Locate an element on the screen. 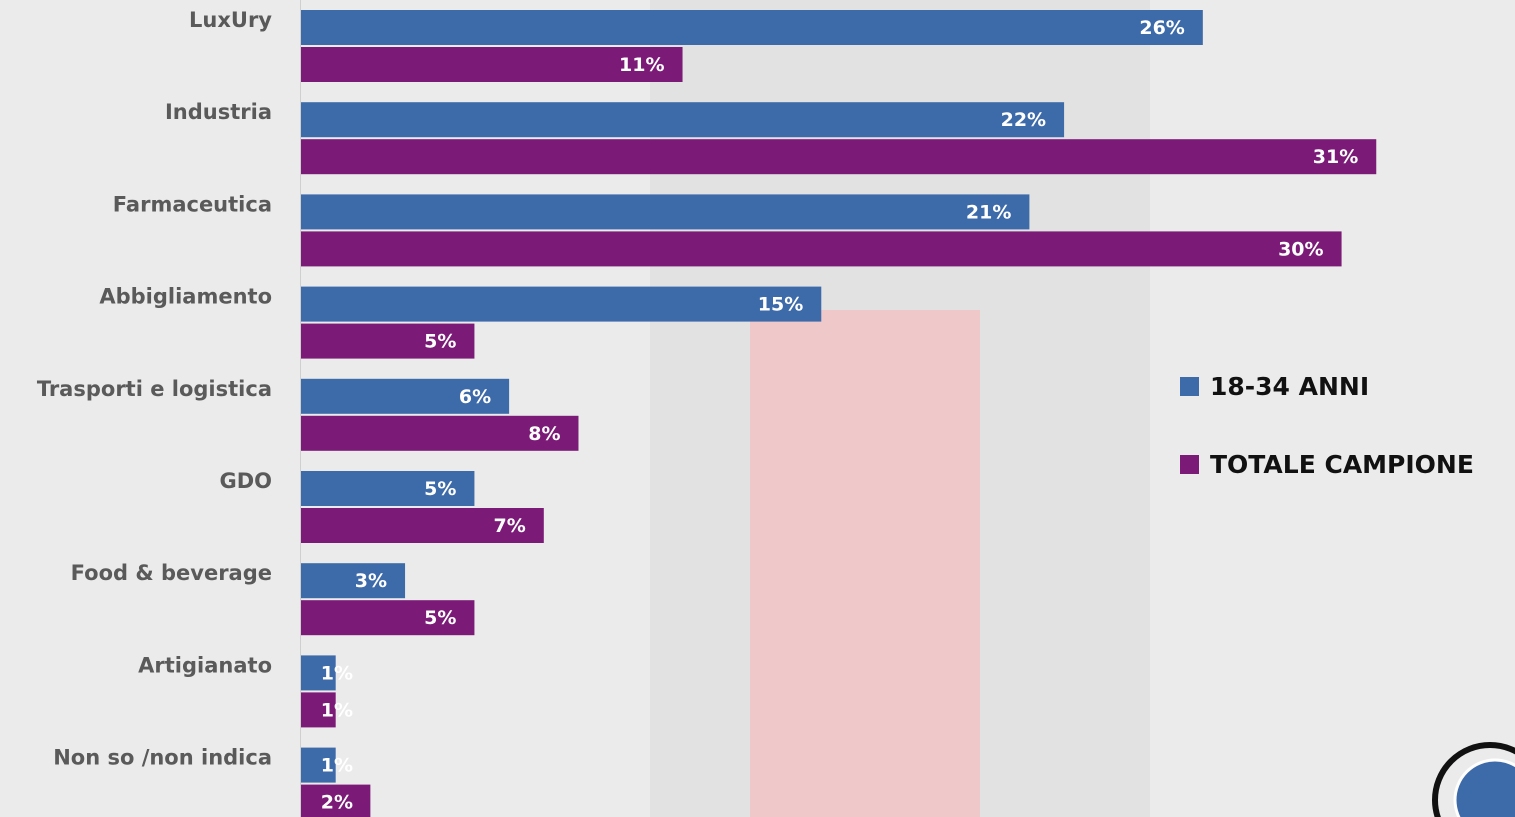 The width and height of the screenshot is (1515, 817). value-label: 7% is located at coordinates (510, 526).